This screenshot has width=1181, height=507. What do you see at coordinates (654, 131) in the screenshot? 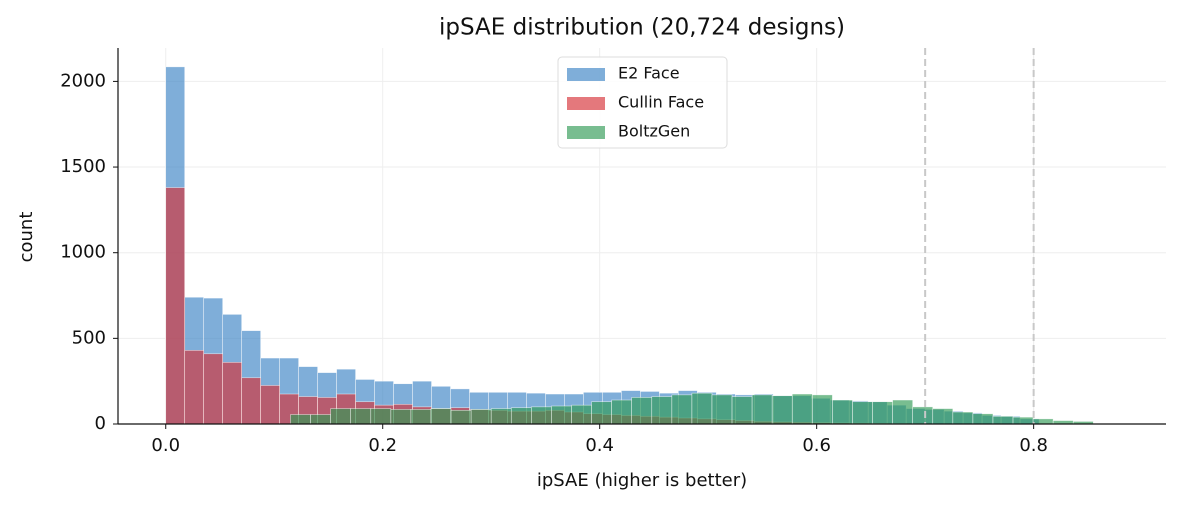
I see `legend-label: BoltzGen` at bounding box center [654, 131].